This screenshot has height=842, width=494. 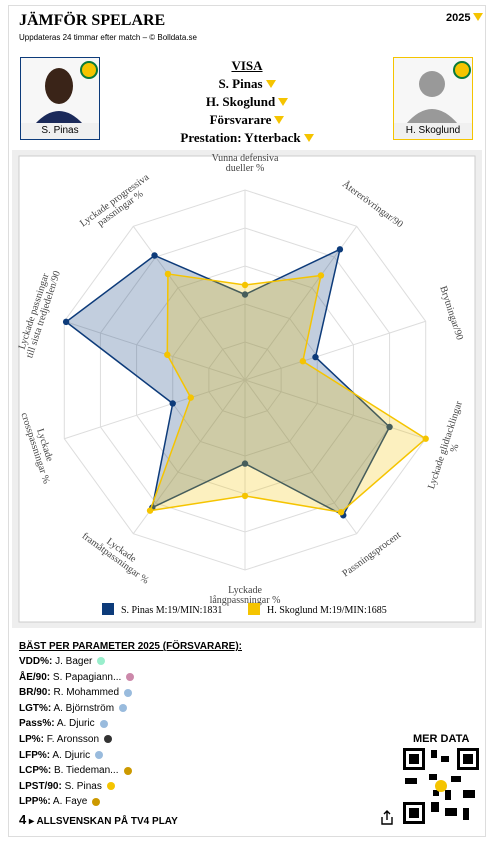 I want to click on legend-label: S. Pinas M:19/MIN:1831, so click(x=171, y=610).